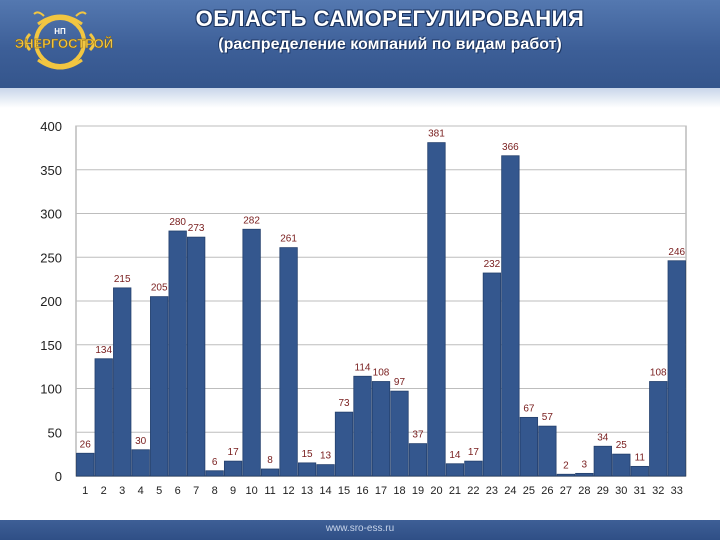 The image size is (720, 540). Describe the element at coordinates (215, 462) in the screenshot. I see `data-label: 6` at that location.